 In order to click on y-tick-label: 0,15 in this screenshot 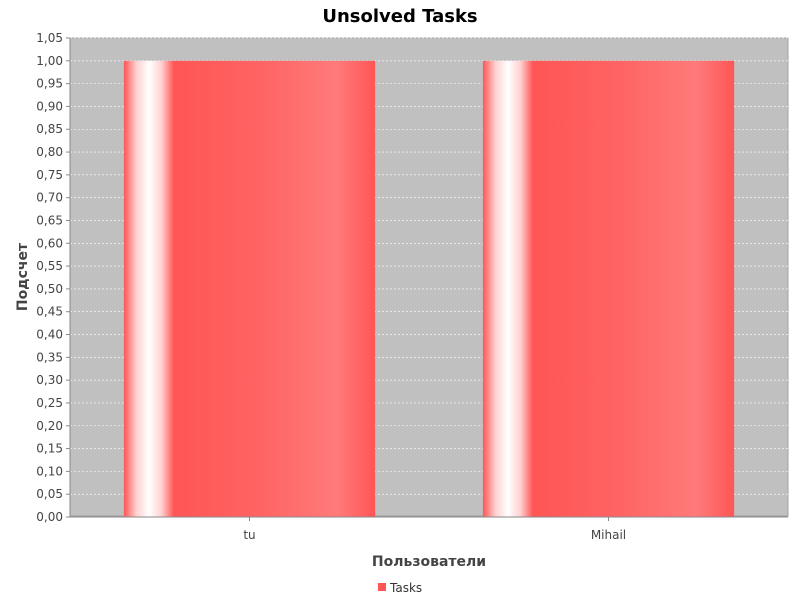, I will do `click(49, 449)`.